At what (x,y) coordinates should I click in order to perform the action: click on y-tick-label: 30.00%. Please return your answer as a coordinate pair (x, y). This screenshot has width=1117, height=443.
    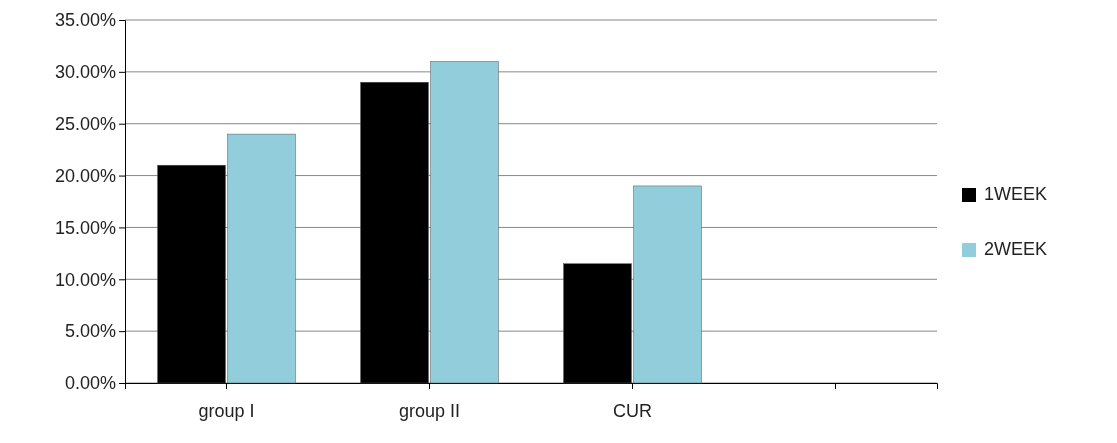
    Looking at the image, I should click on (85, 72).